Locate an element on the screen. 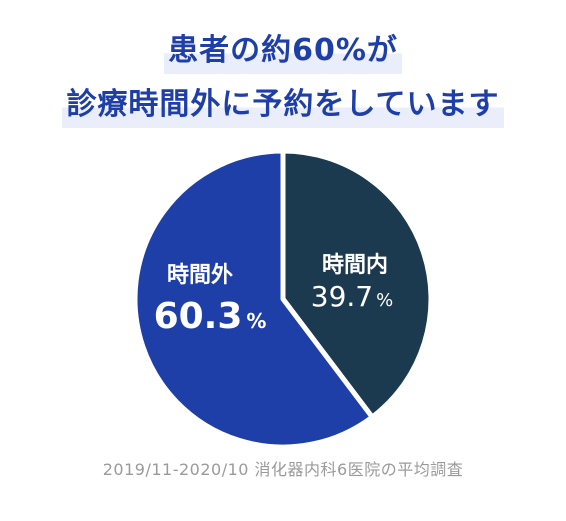  chart-title-line-2: 診療時間外に予約をしています is located at coordinates (283, 105).